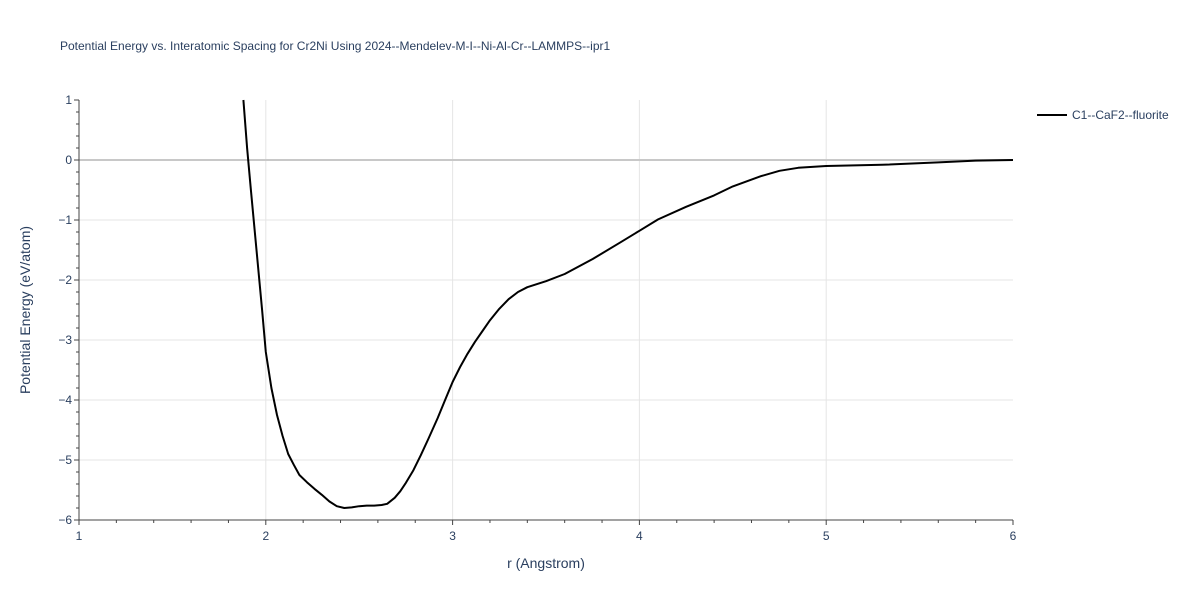  Describe the element at coordinates (68, 160) in the screenshot. I see `y-tick-label: 0` at that location.